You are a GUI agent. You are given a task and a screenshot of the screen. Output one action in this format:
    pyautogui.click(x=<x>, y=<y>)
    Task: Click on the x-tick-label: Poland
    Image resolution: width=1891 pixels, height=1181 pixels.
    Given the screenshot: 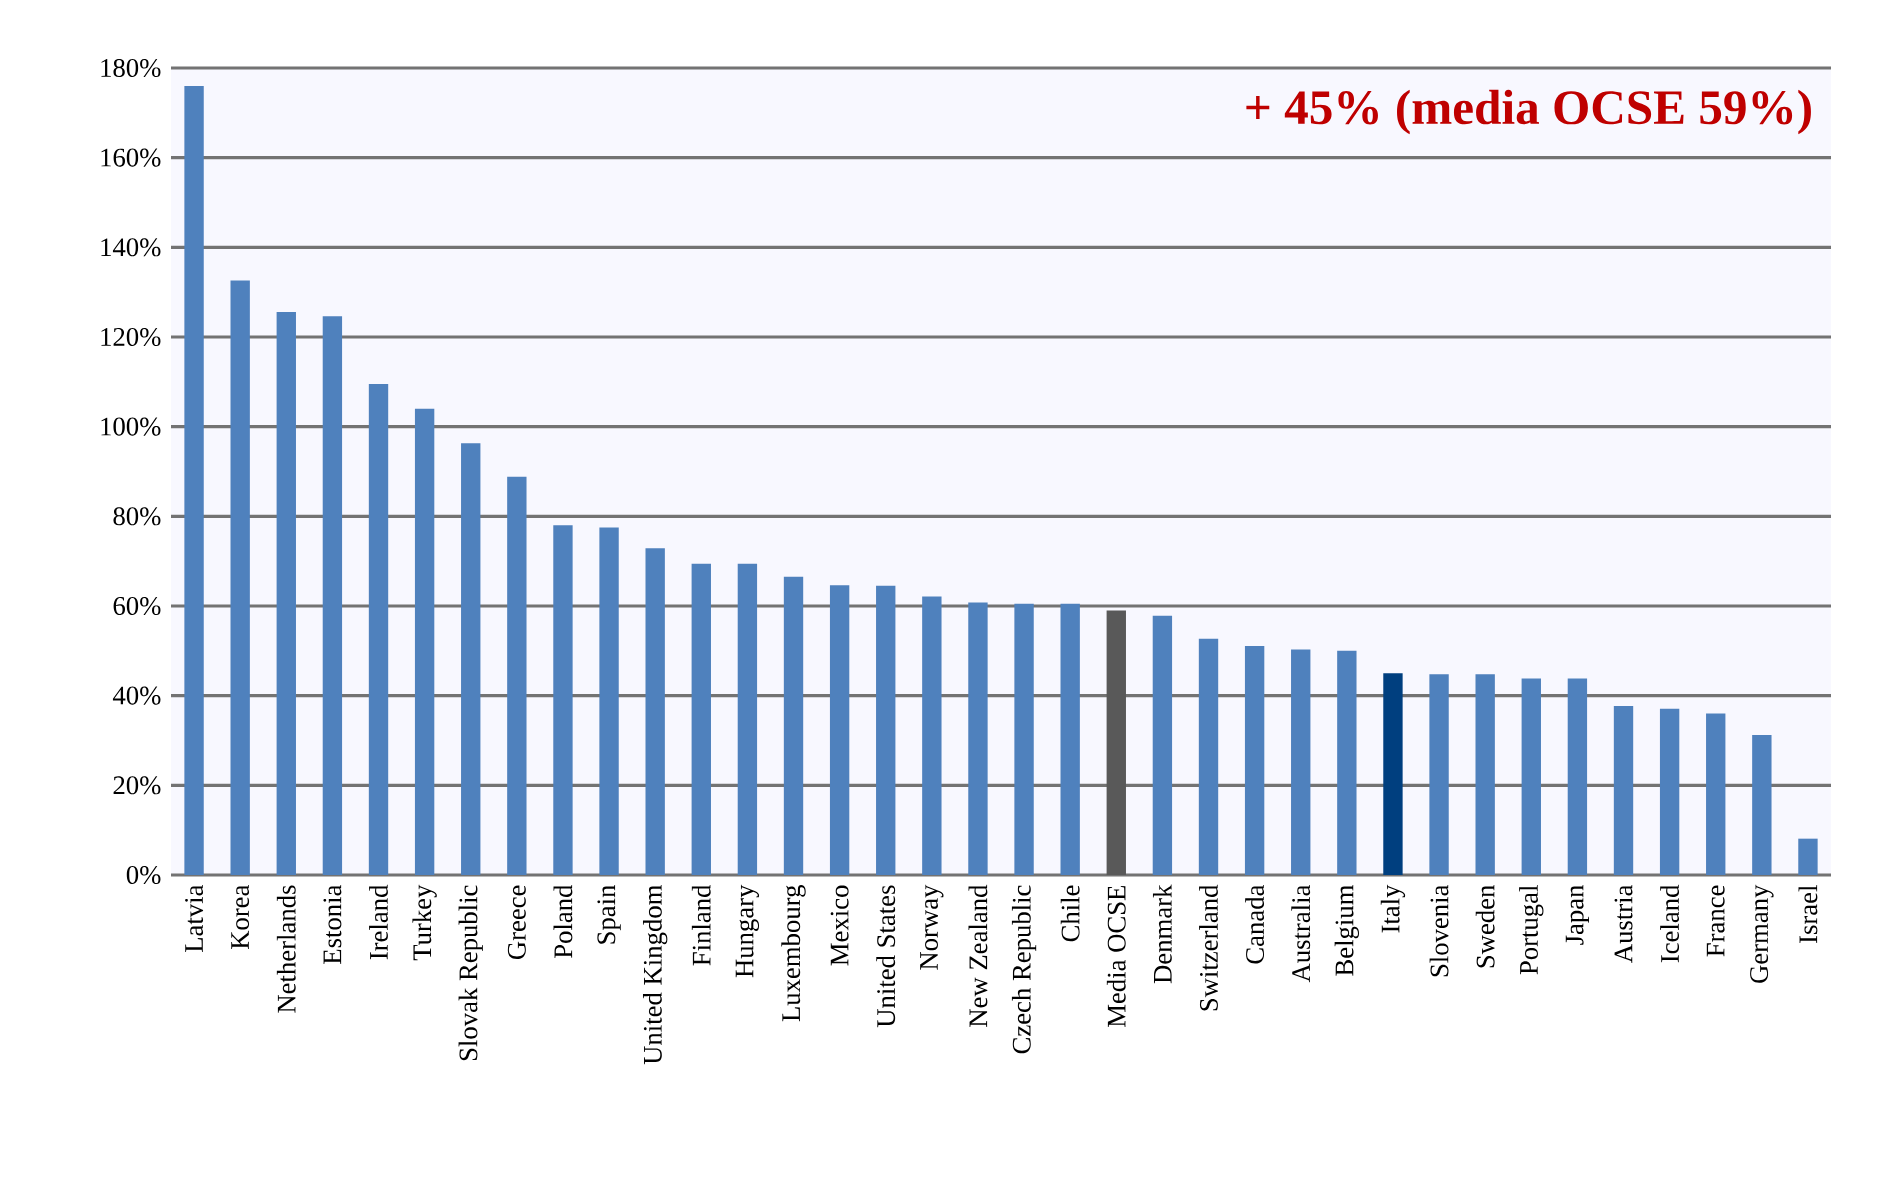 What is the action you would take?
    pyautogui.click(x=563, y=921)
    